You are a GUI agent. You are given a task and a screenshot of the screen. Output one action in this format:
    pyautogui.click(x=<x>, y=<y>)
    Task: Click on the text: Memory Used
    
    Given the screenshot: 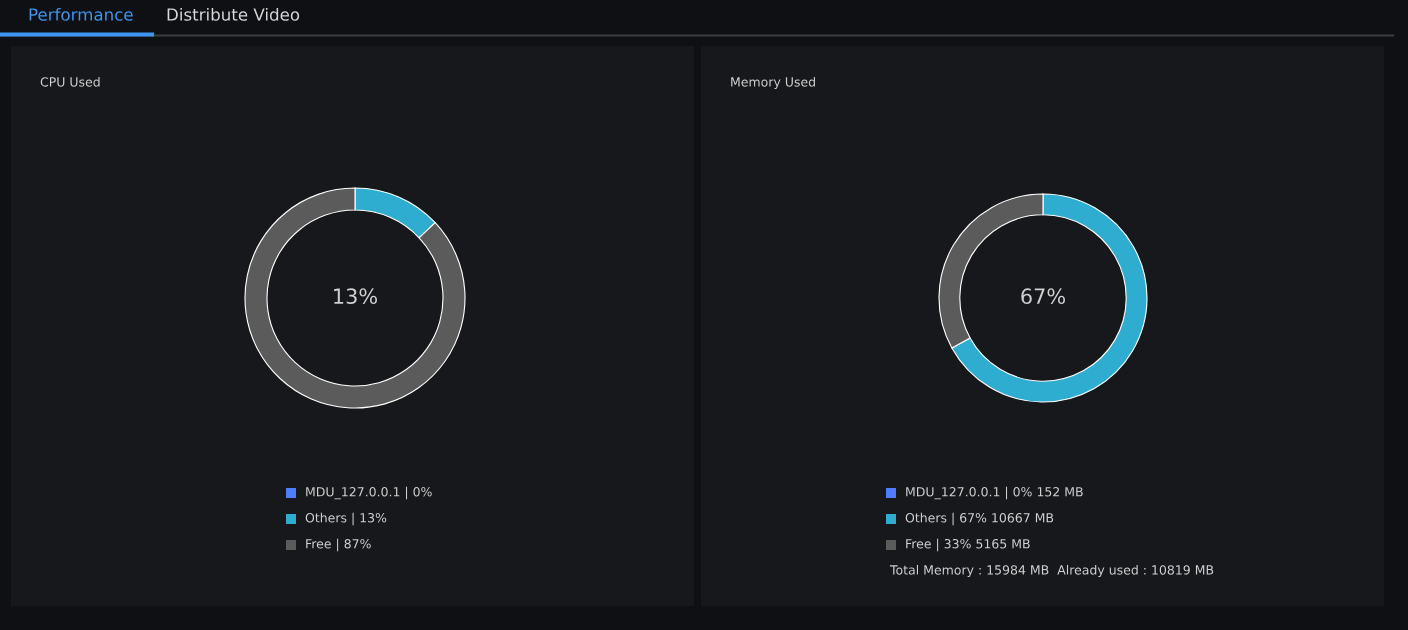 What is the action you would take?
    pyautogui.click(x=773, y=83)
    